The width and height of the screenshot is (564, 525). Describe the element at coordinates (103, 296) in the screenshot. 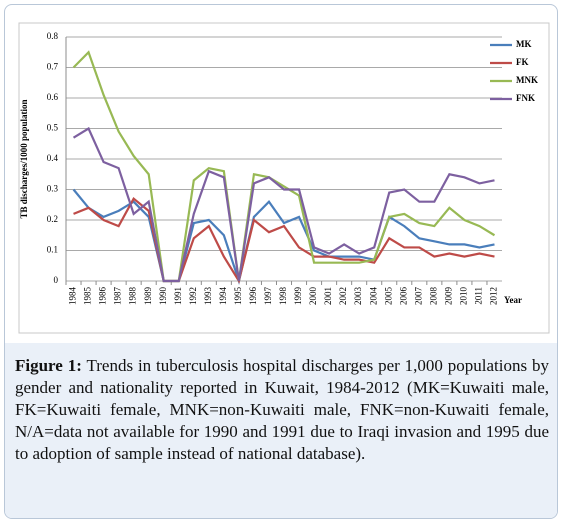

I see `x-tick-label: 1986` at that location.